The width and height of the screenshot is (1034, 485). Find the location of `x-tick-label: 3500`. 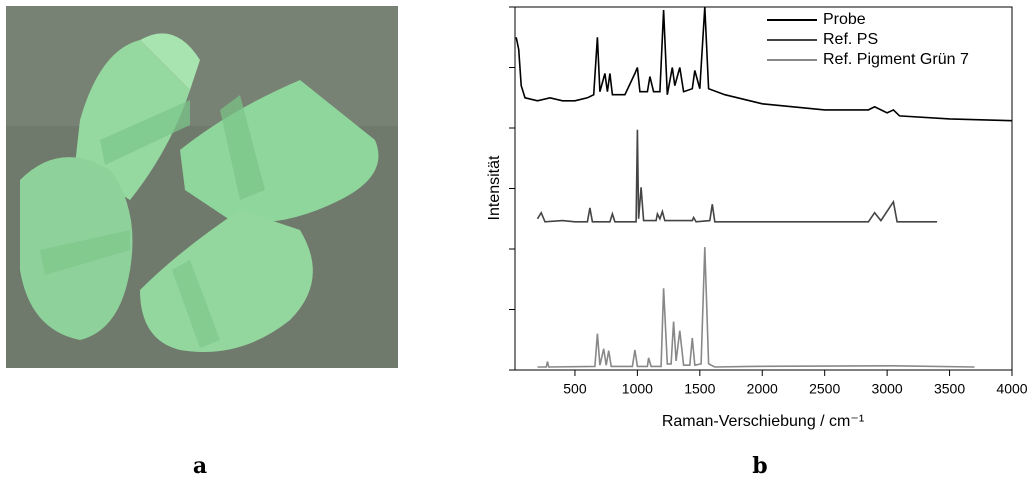

x-tick-label: 3500 is located at coordinates (949, 389).